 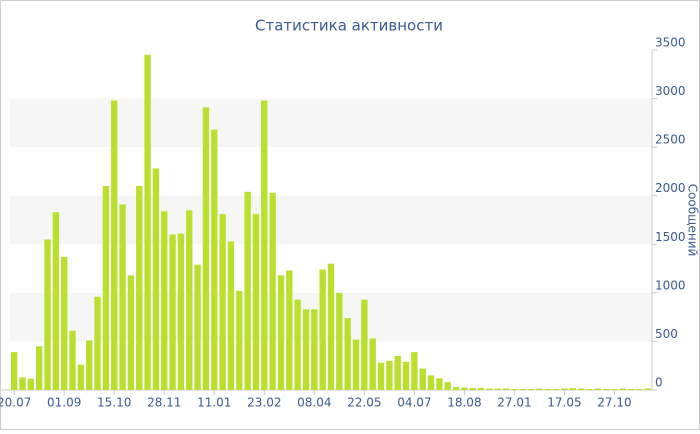 What do you see at coordinates (670, 43) in the screenshot?
I see `y-tick-label: 3500` at bounding box center [670, 43].